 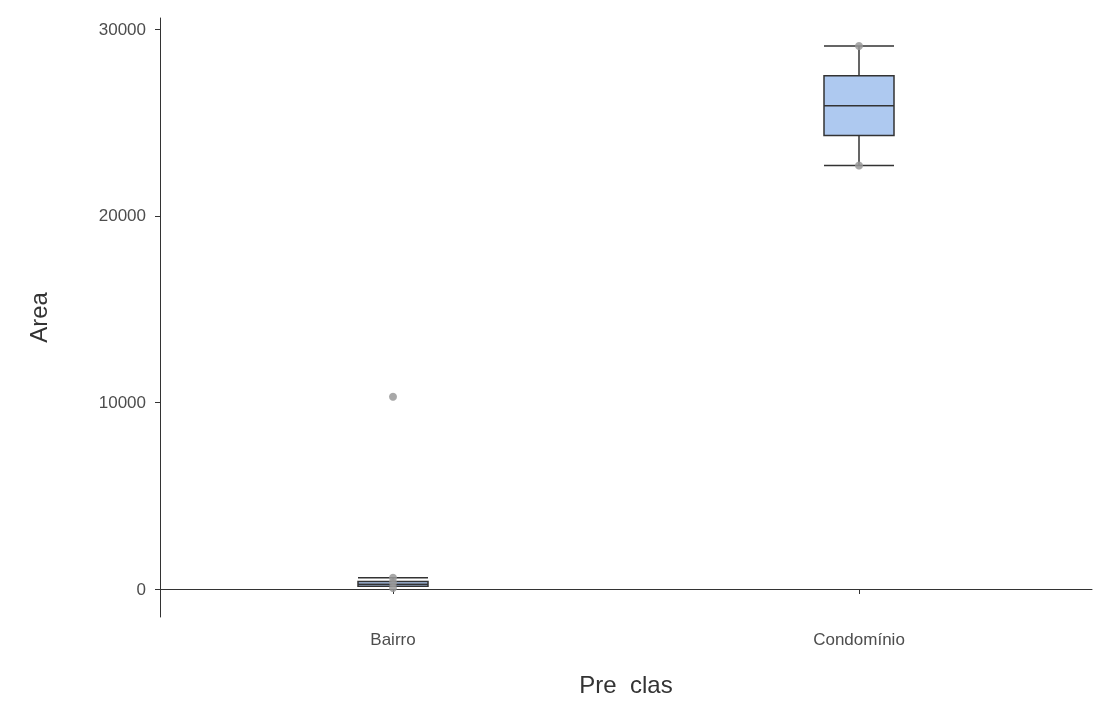 I want to click on y-tick-label: 30000, so click(x=122, y=29).